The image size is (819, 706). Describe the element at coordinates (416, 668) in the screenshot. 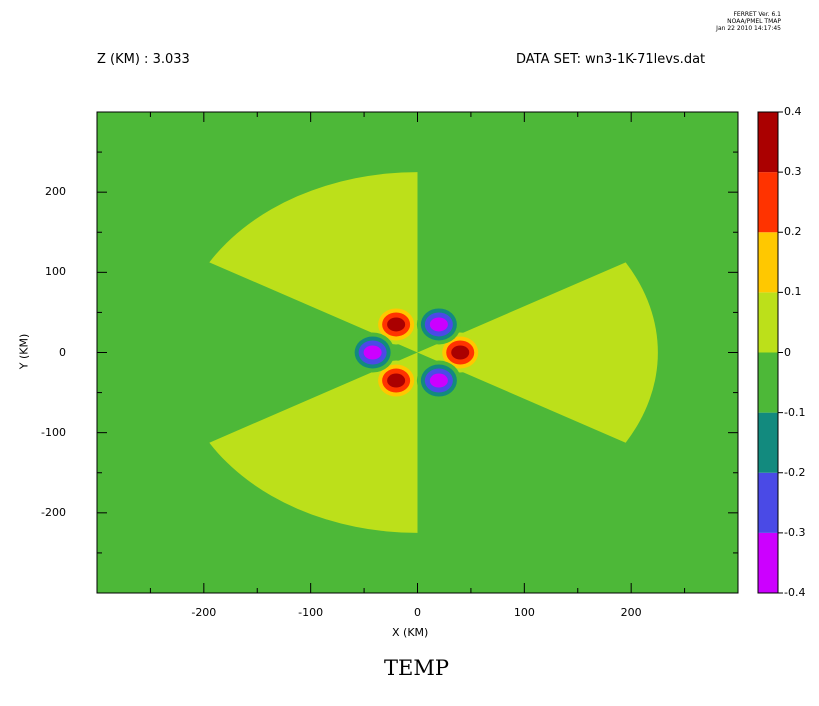

I see `chart-title: TEMP` at that location.